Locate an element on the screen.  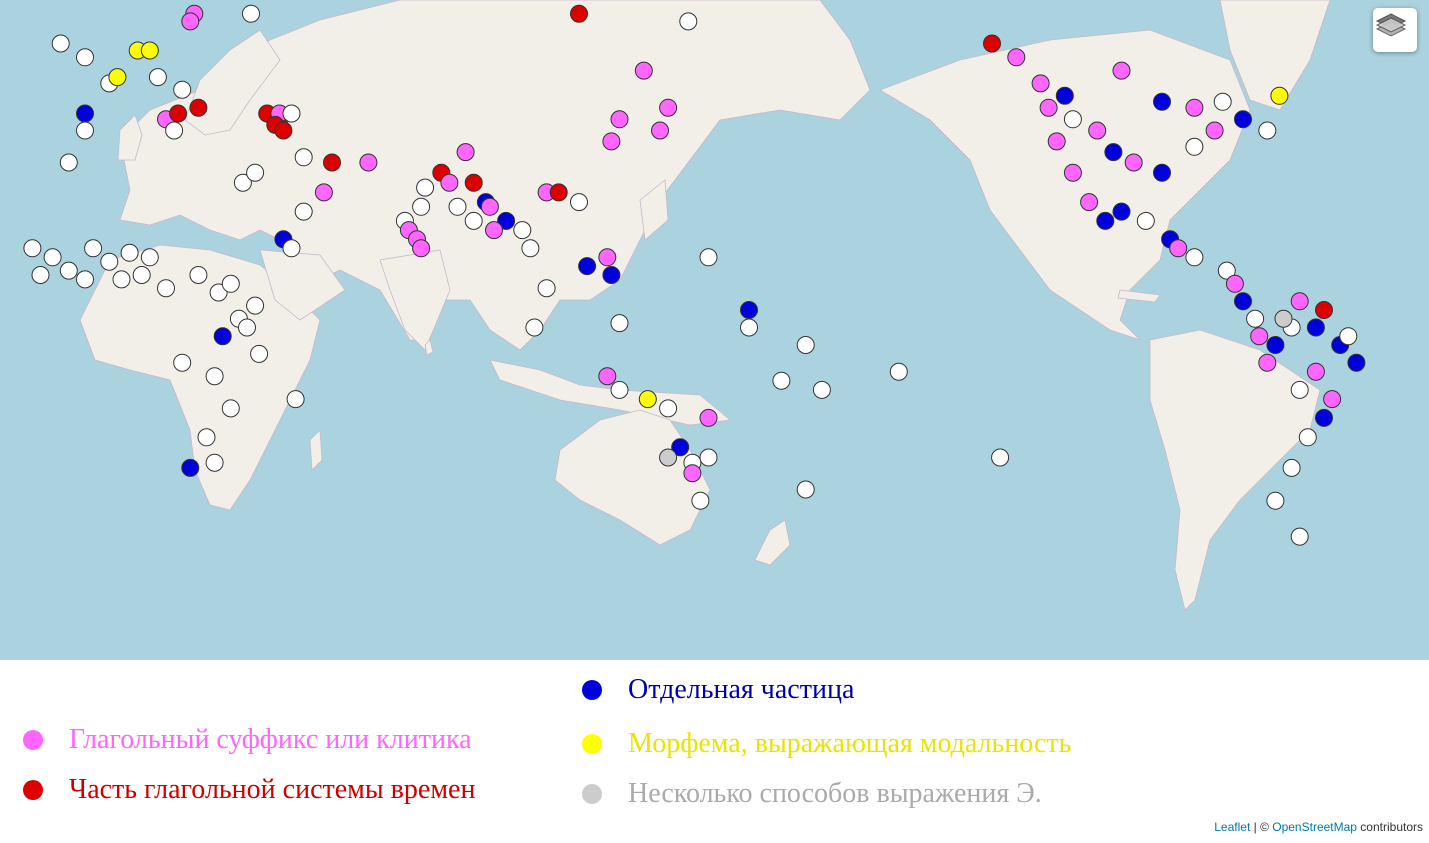
osm-link: OpenStreetMap is located at coordinates (1314, 827).